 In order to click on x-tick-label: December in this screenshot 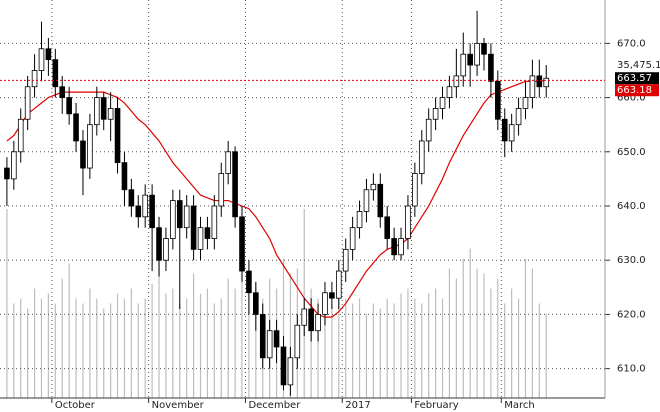, I will do `click(274, 405)`.